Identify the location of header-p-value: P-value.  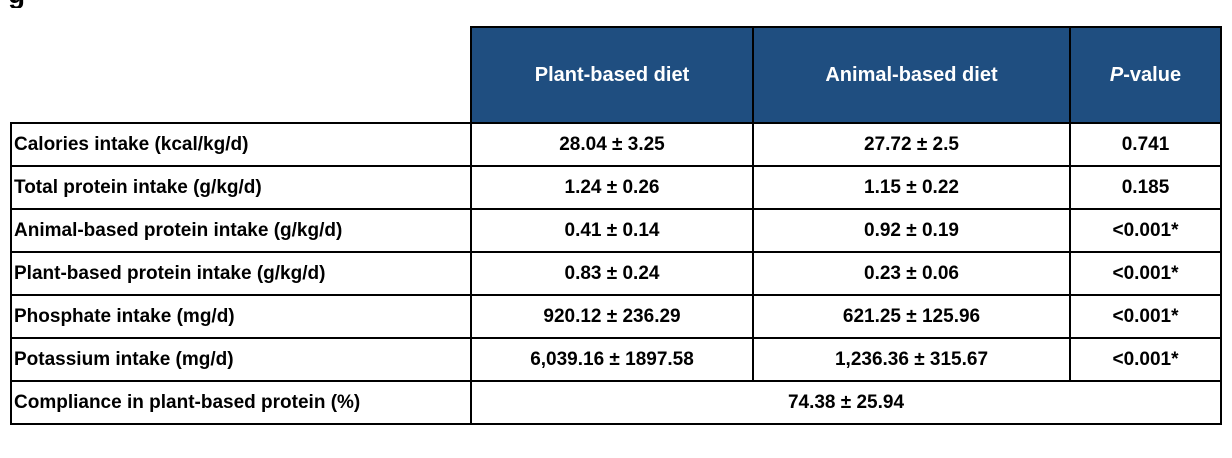
(1145, 75).